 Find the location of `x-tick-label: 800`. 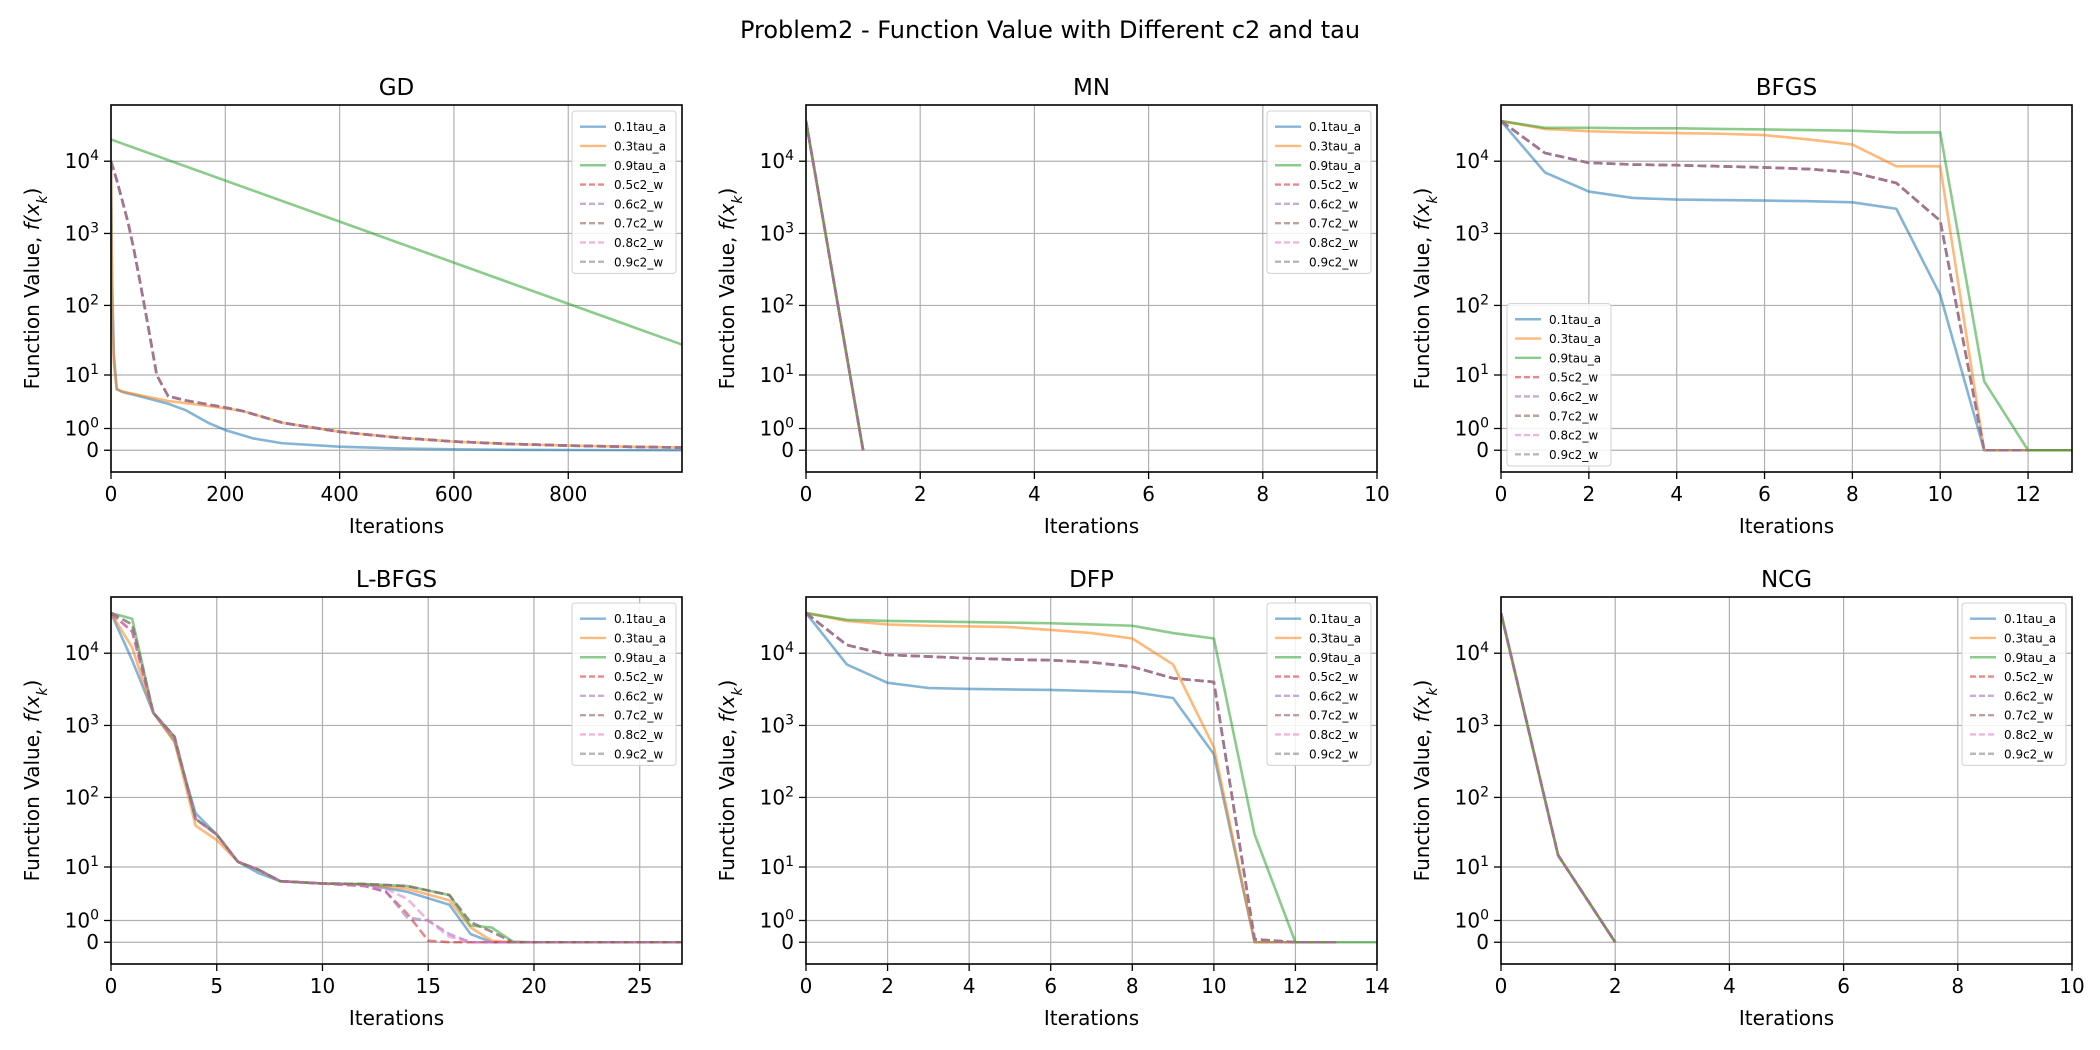

x-tick-label: 800 is located at coordinates (568, 494).